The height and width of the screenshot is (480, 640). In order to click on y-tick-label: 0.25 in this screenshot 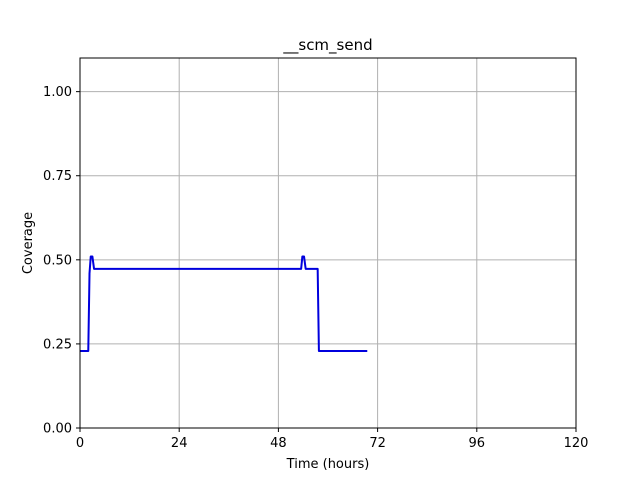, I will do `click(57, 344)`.